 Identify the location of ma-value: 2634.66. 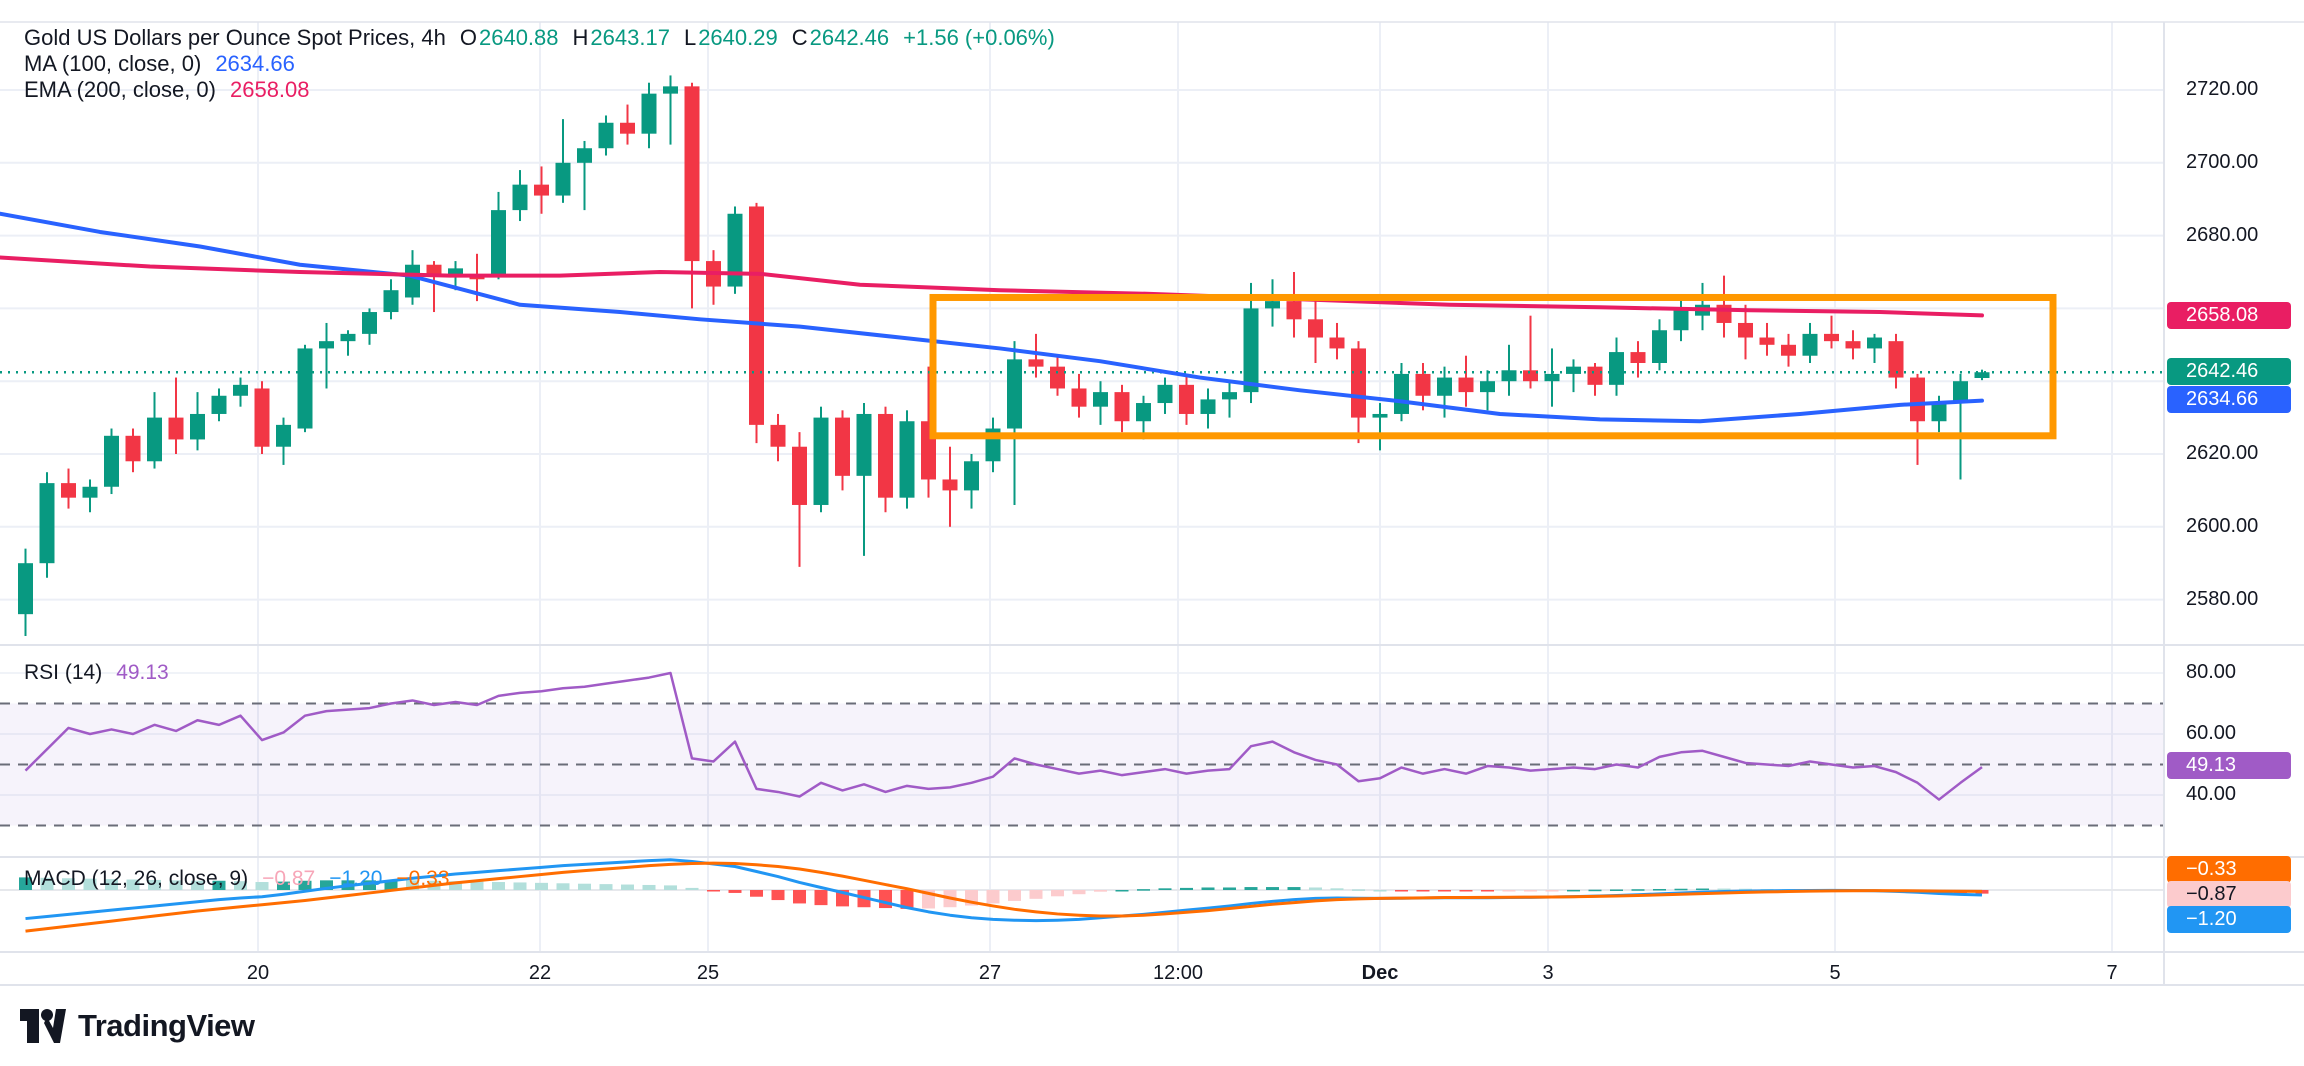
(255, 63).